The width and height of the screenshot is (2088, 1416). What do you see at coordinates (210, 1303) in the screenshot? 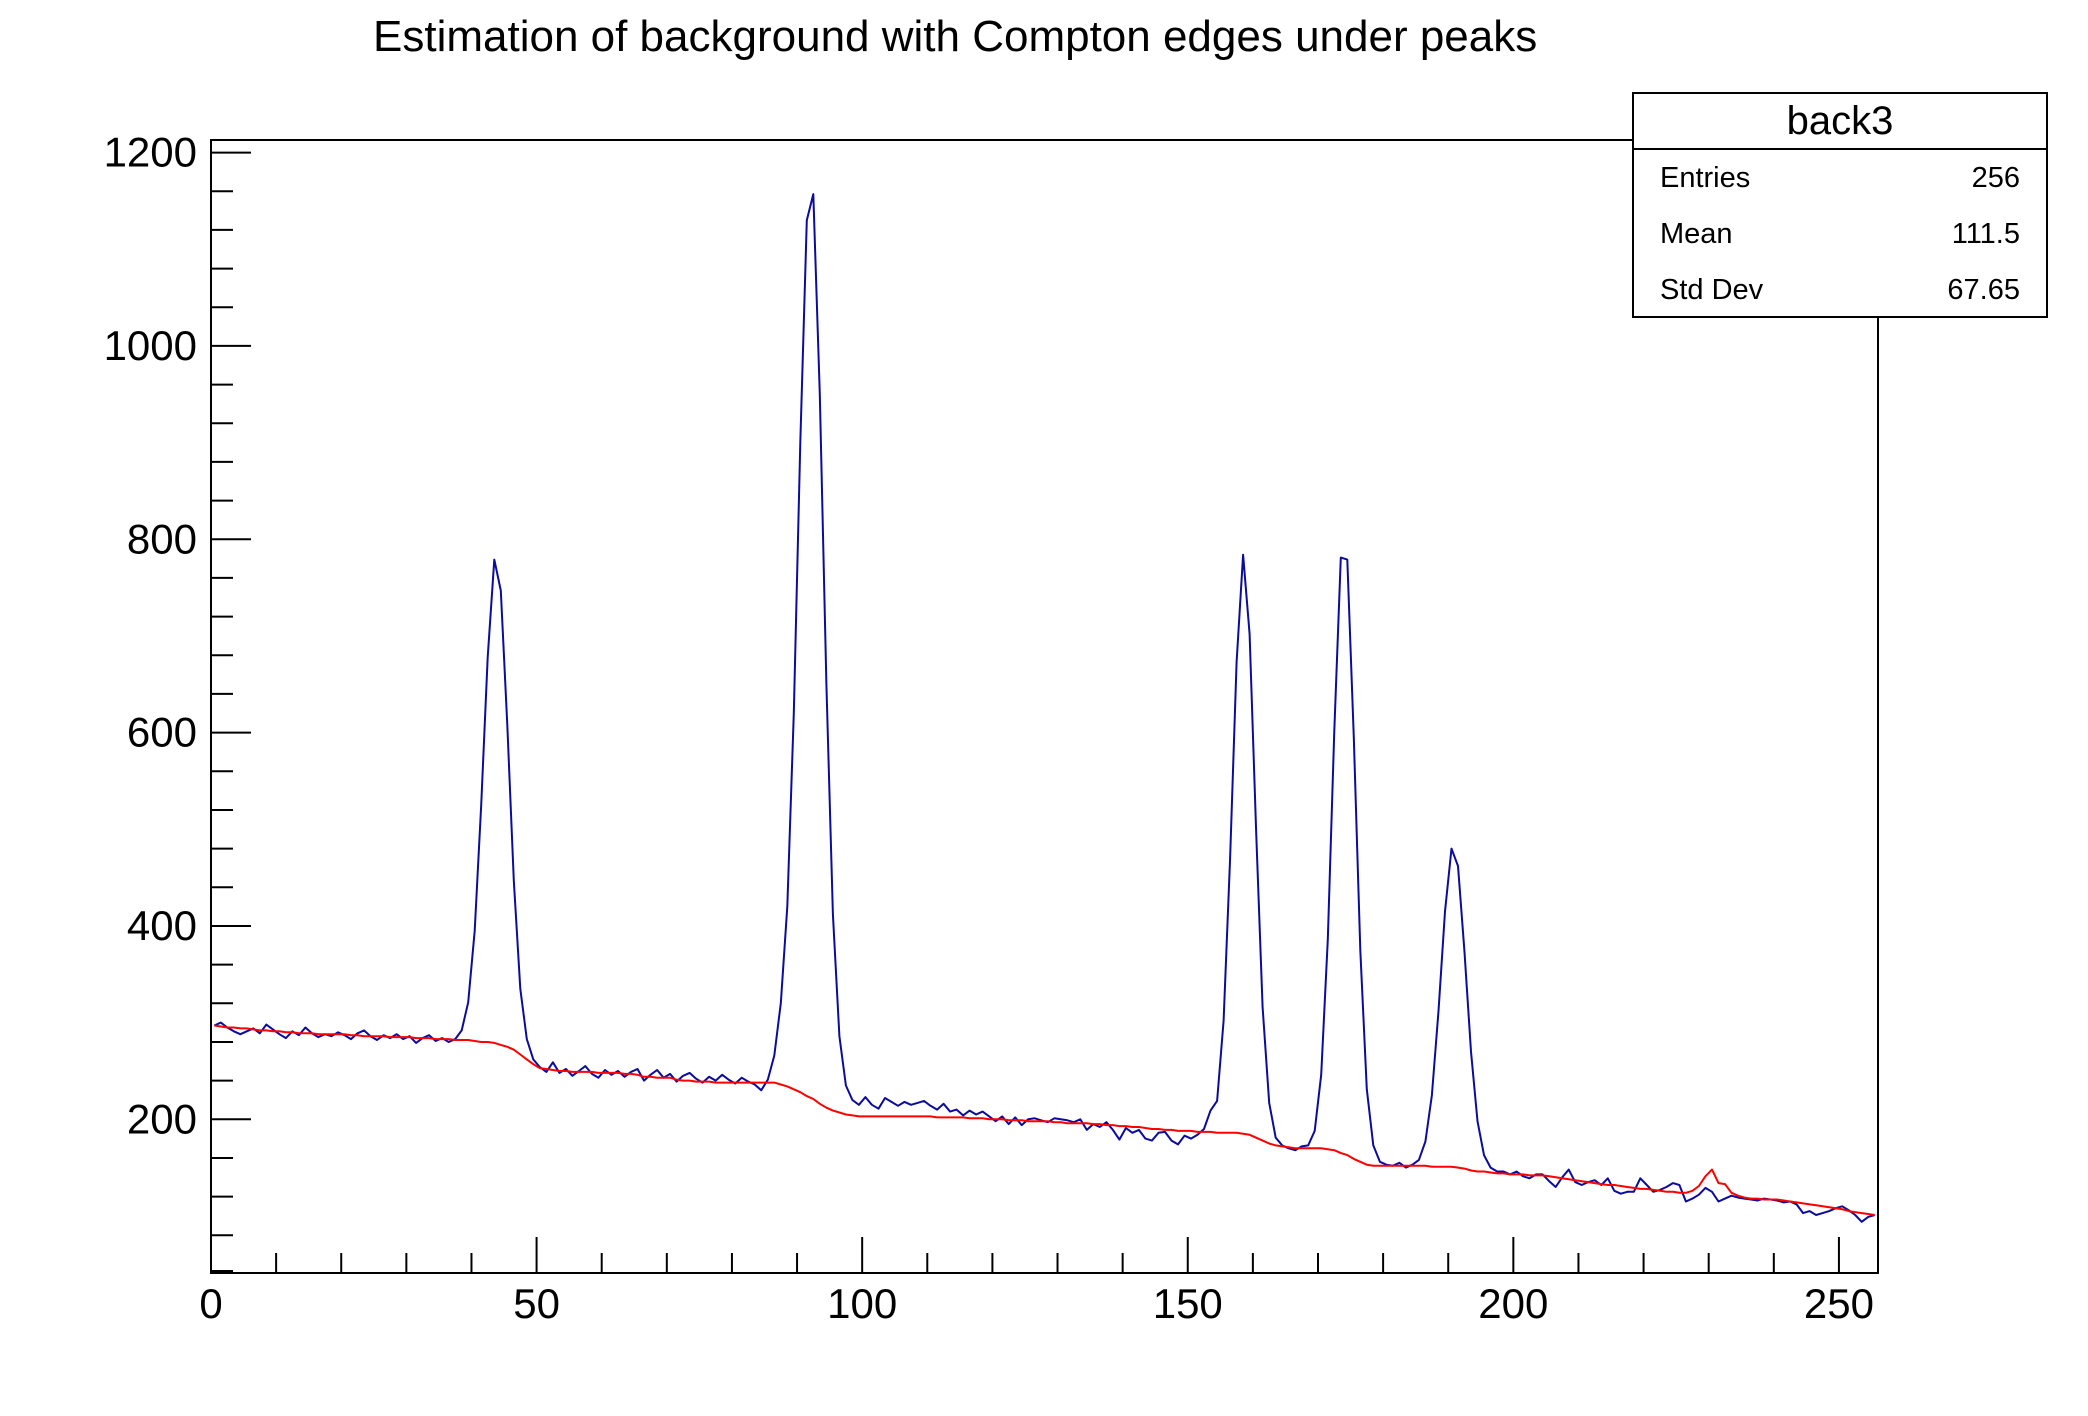
I see `x-tick-label: 0` at bounding box center [210, 1303].